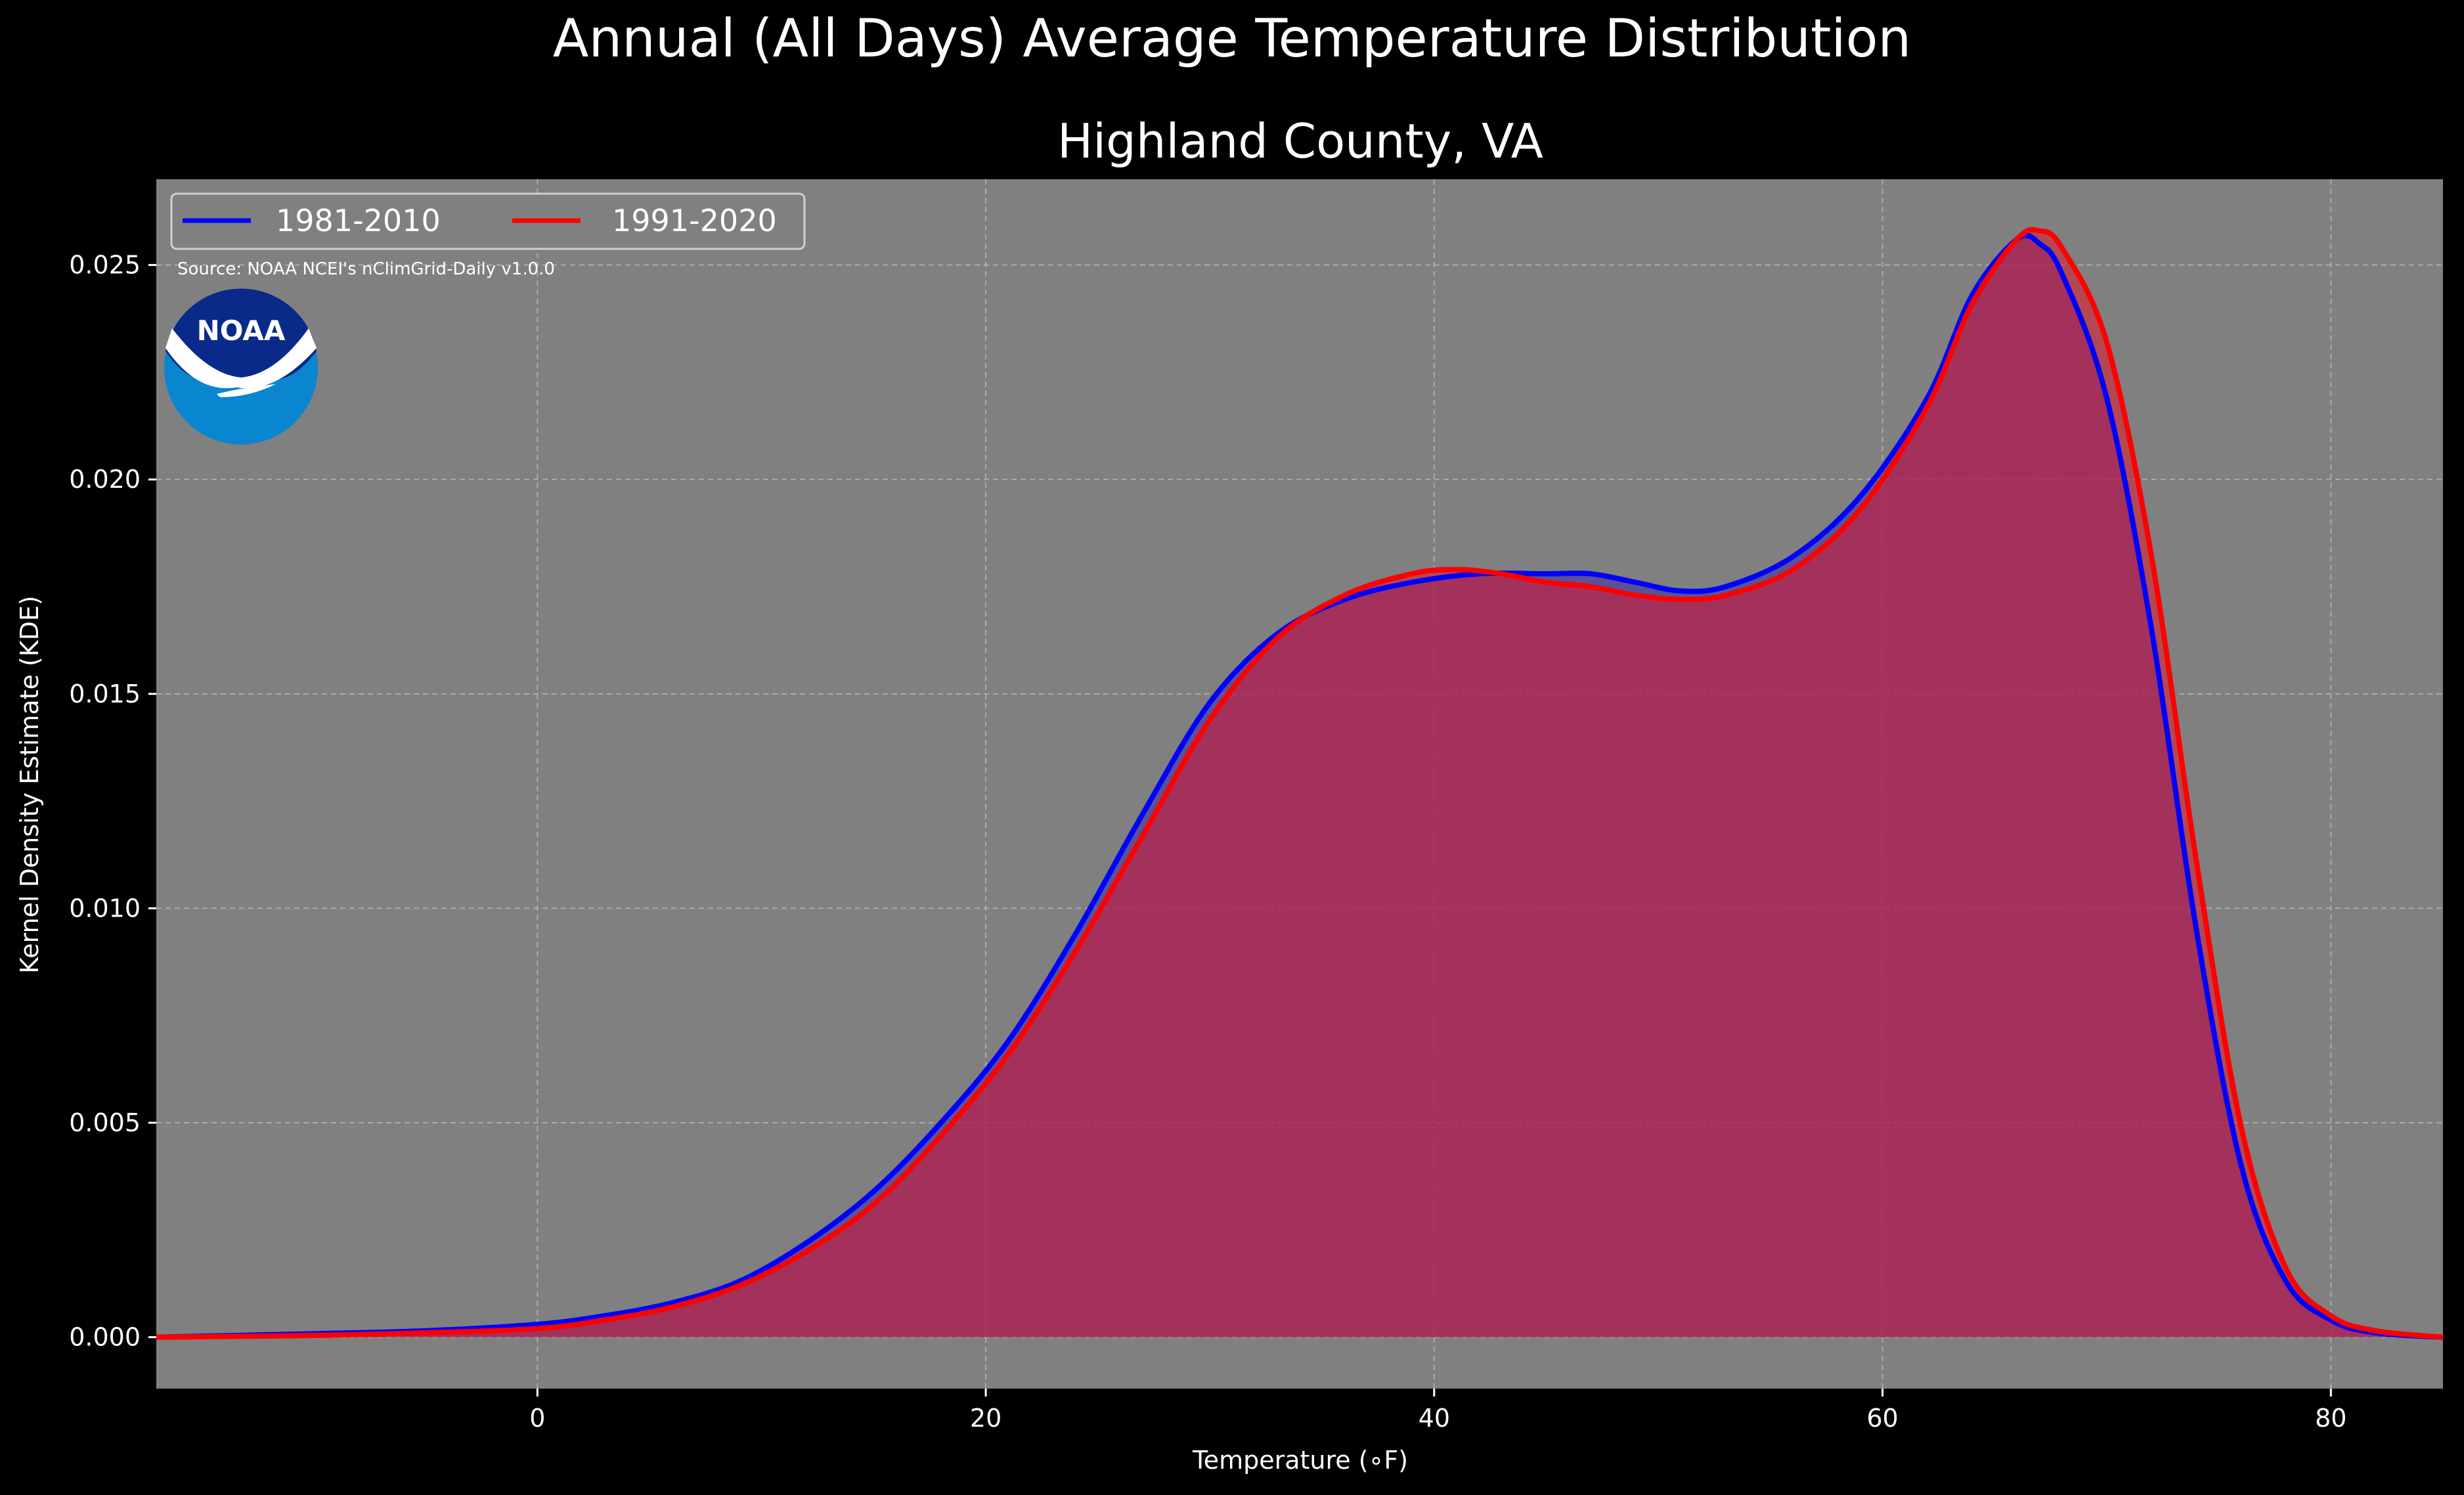 This screenshot has width=2464, height=1495. Describe the element at coordinates (105, 694) in the screenshot. I see `y-tick-label: 0.015` at that location.